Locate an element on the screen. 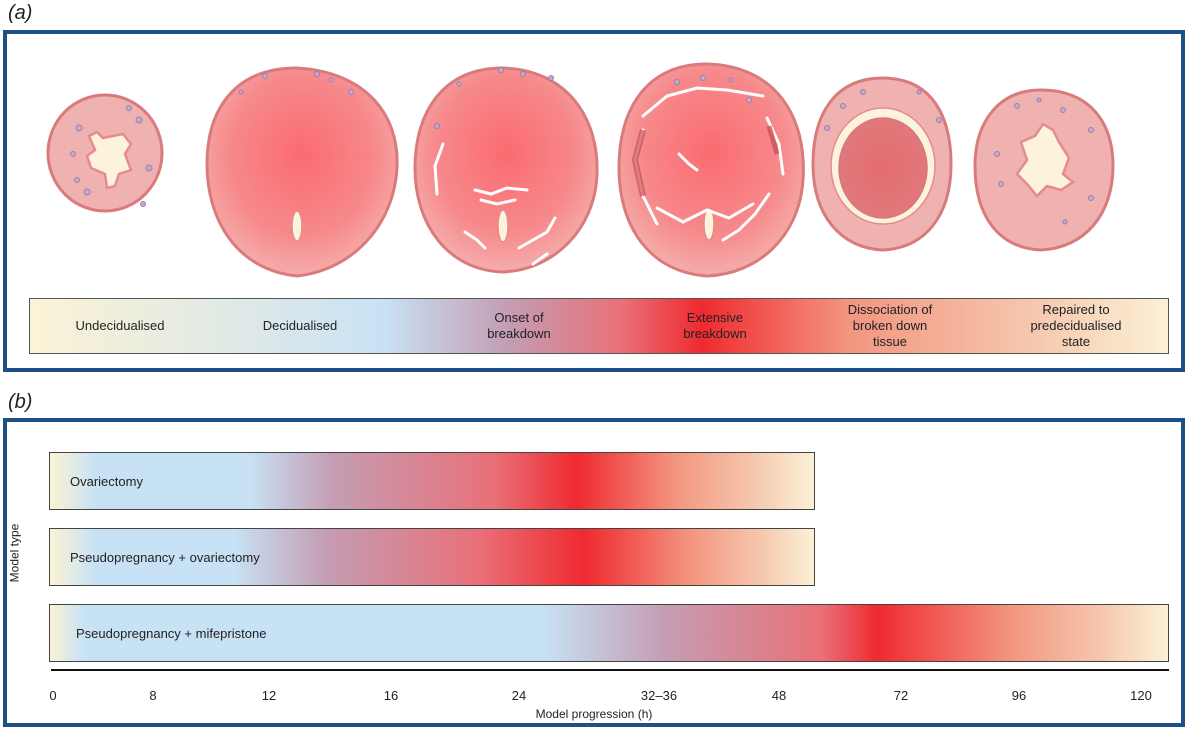 This screenshot has width=1188, height=729. stage-label-extensive-breakdown: Extensive breakdown is located at coordinates (715, 325).